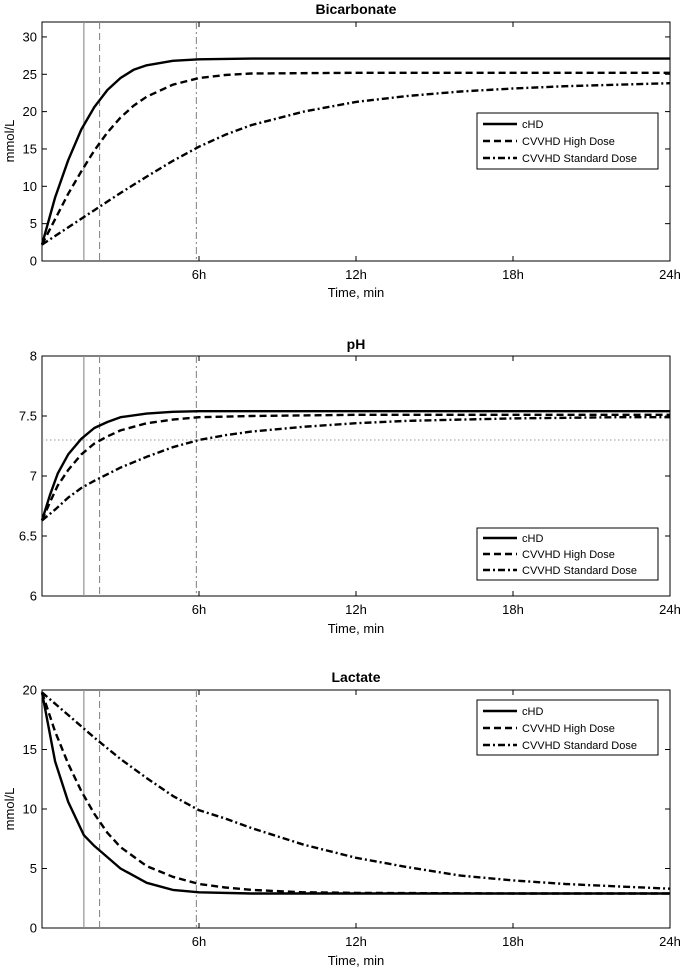  Describe the element at coordinates (356, 344) in the screenshot. I see `chart-title: pH` at that location.